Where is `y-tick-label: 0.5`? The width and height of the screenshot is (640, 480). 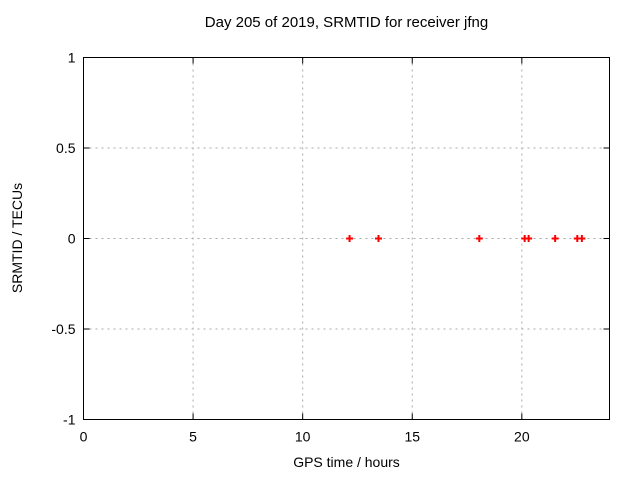 y-tick-label: 0.5 is located at coordinates (66, 148).